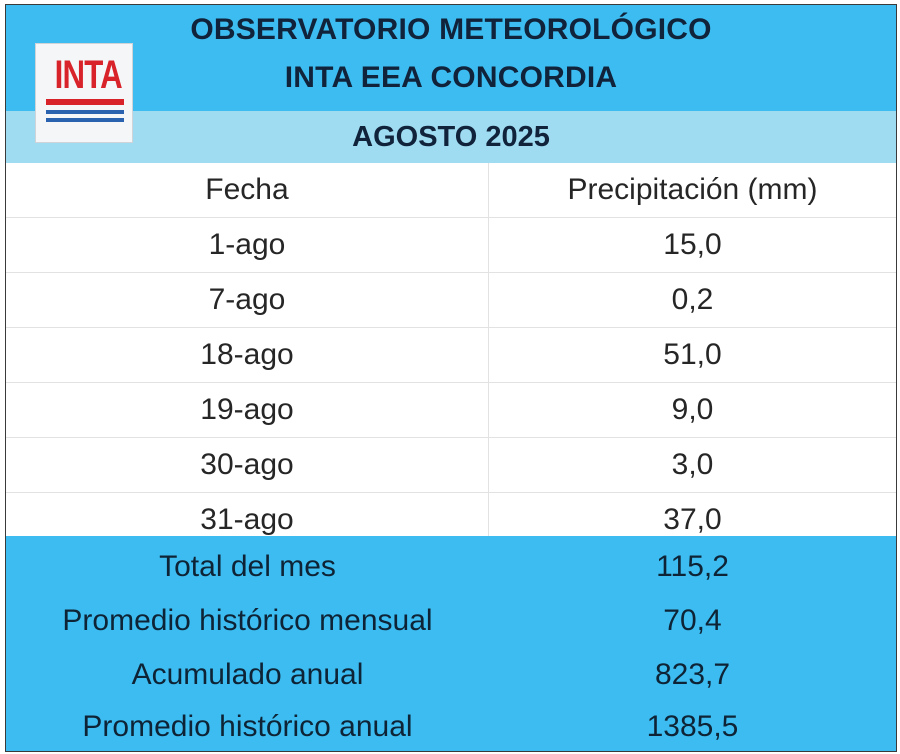 This screenshot has width=900, height=754. I want to click on date-cell: 7-ago, so click(247, 300).